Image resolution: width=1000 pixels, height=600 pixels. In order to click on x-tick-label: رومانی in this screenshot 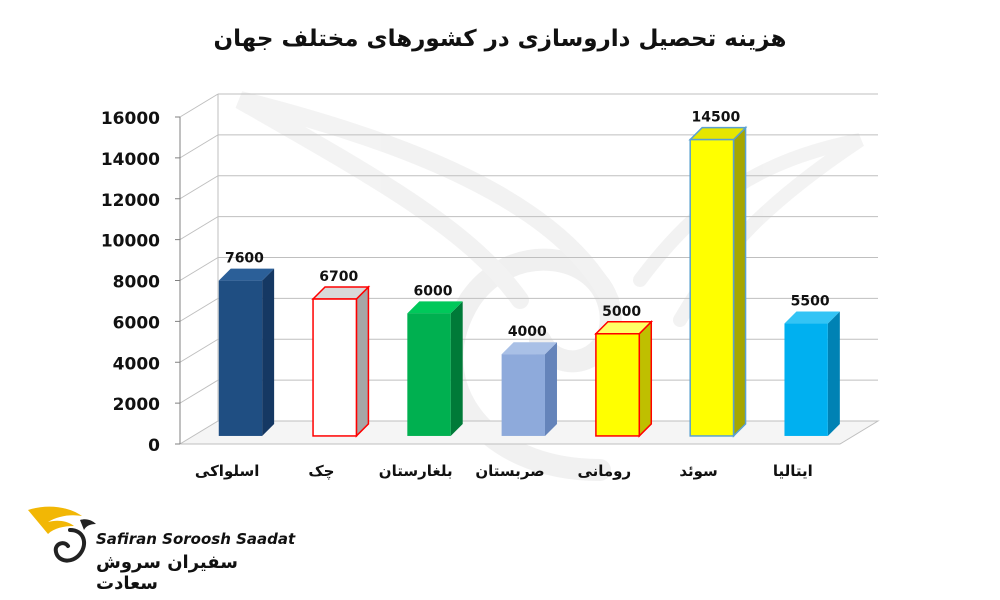, I will do `click(604, 471)`.